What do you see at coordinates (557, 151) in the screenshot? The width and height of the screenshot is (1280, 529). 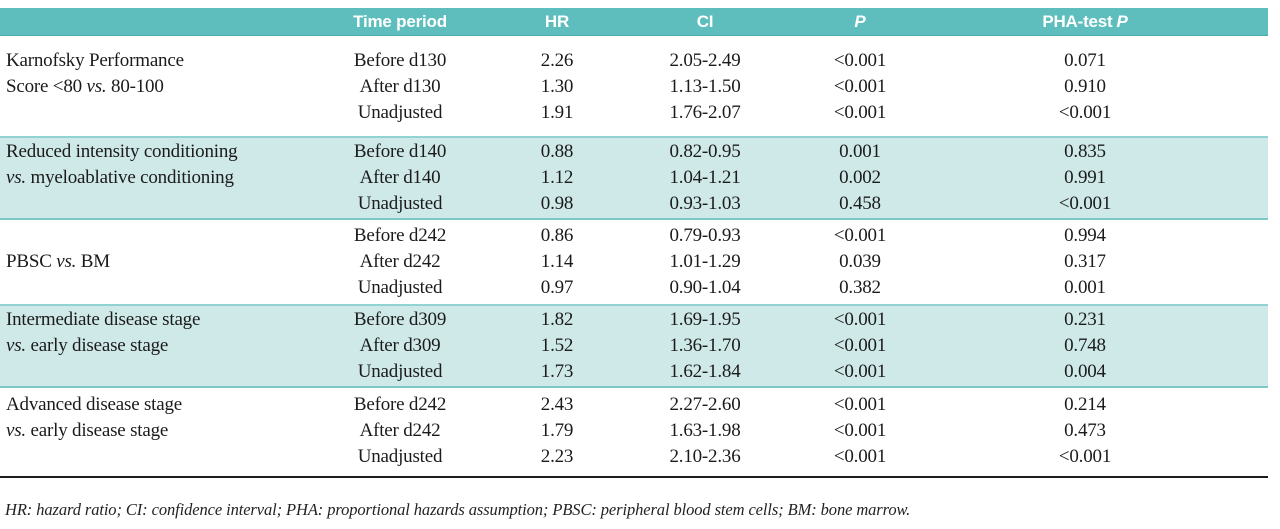 I see `hr-cell: 0.88` at bounding box center [557, 151].